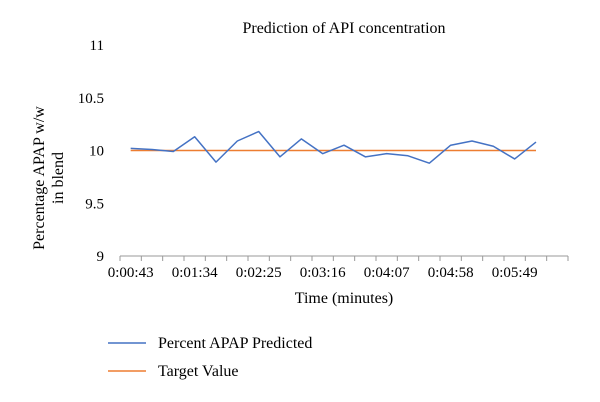  I want to click on legend-label-predicted: Percent APAP Predicted, so click(235, 343).